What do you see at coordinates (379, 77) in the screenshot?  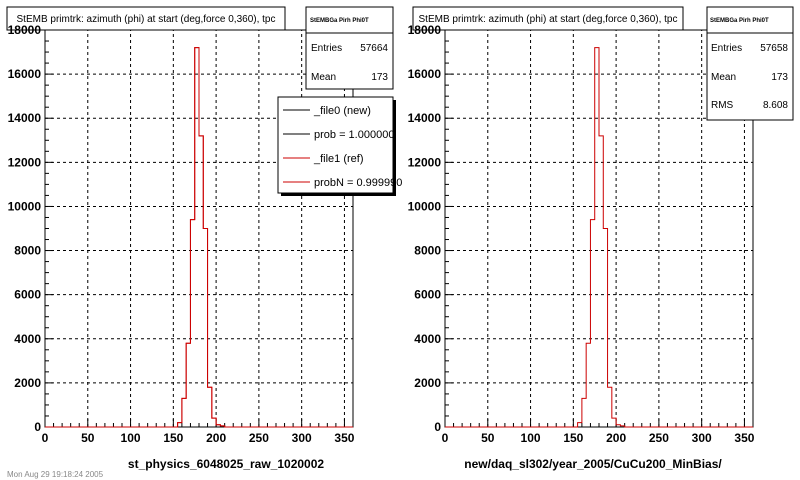 I see `left-stats-mean: 173` at bounding box center [379, 77].